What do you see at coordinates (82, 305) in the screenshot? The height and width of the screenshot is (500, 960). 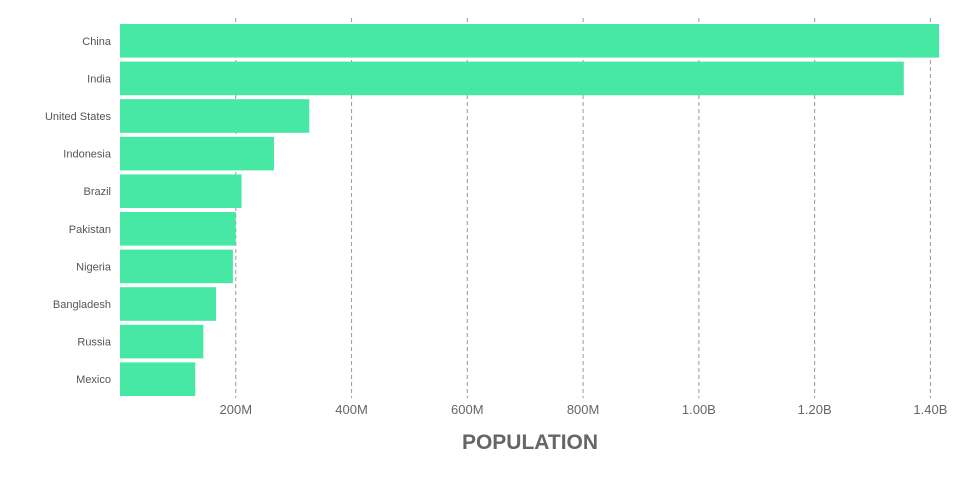 I see `category-label: Bangladesh` at bounding box center [82, 305].